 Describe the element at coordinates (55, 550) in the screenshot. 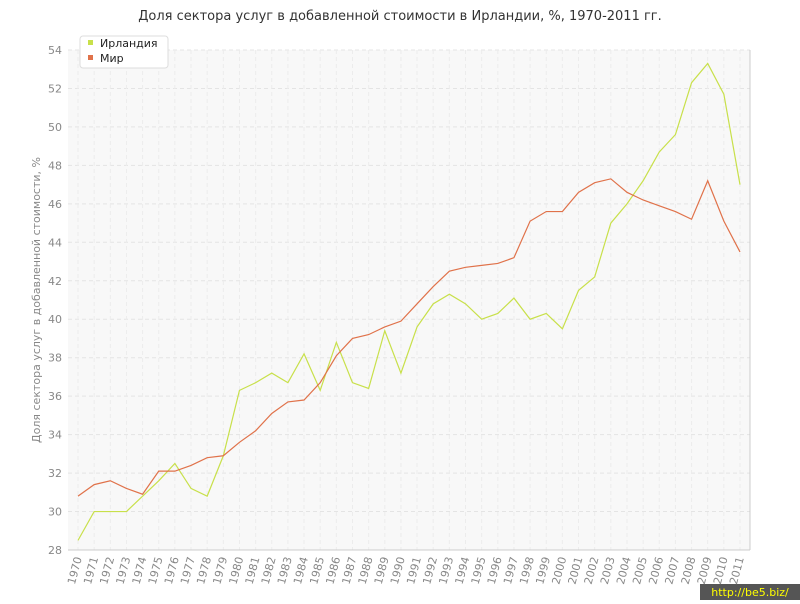

I see `y-tick-label: 28` at that location.